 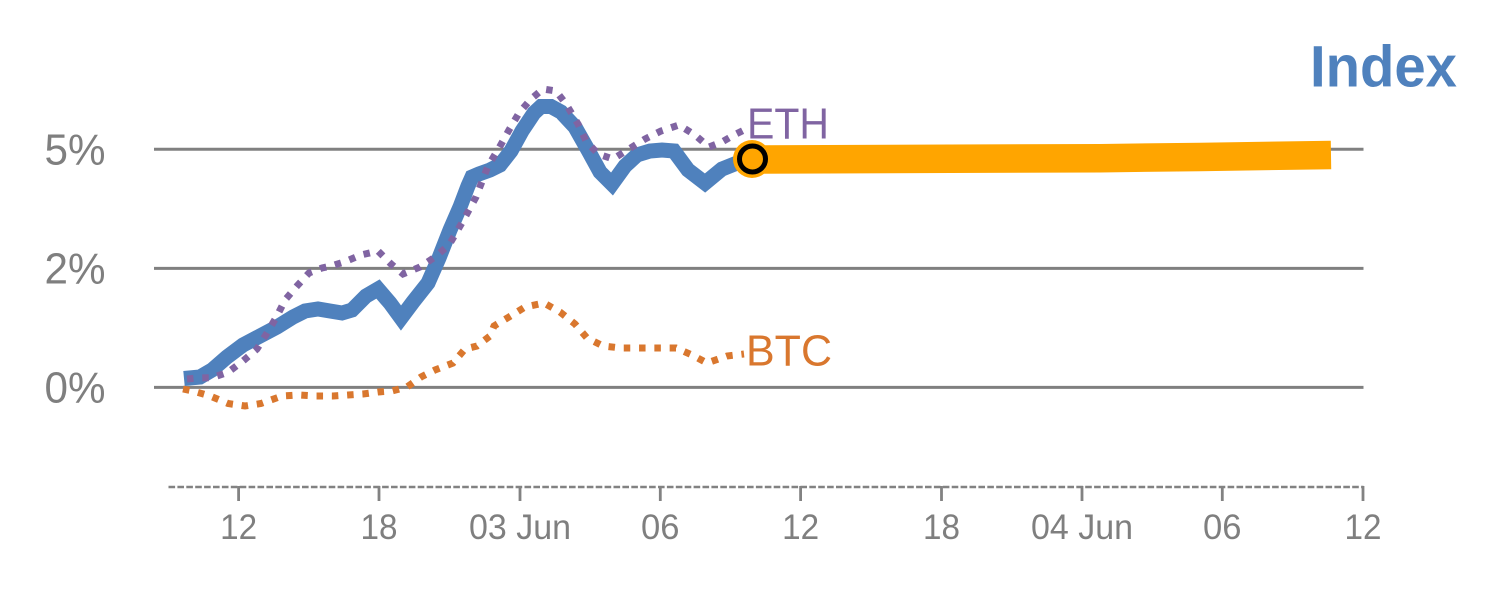 What do you see at coordinates (789, 351) in the screenshot?
I see `svg-text: BTC` at bounding box center [789, 351].